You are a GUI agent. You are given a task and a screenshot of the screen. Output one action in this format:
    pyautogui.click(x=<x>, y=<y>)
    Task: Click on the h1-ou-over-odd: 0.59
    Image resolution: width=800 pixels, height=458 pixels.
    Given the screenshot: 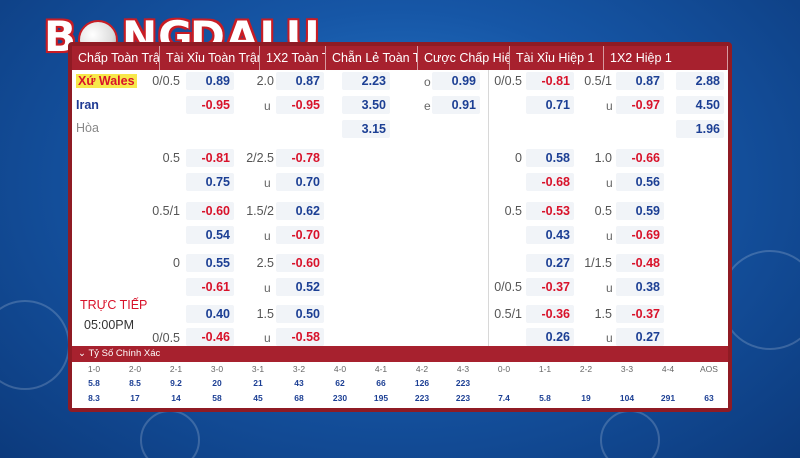 What is the action you would take?
    pyautogui.click(x=640, y=211)
    